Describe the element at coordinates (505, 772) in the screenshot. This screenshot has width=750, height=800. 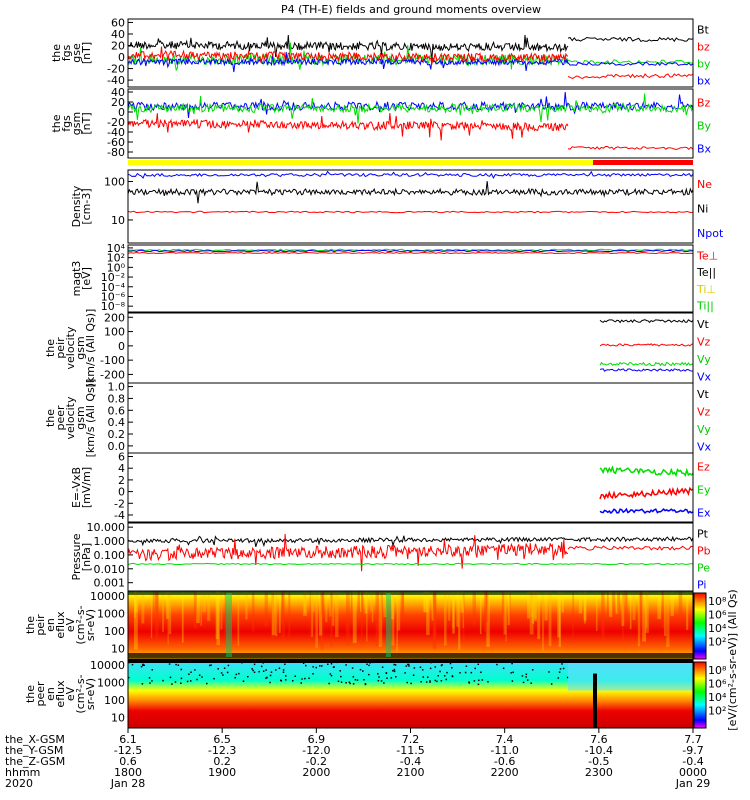
I see `xaxis-value: 2200` at that location.